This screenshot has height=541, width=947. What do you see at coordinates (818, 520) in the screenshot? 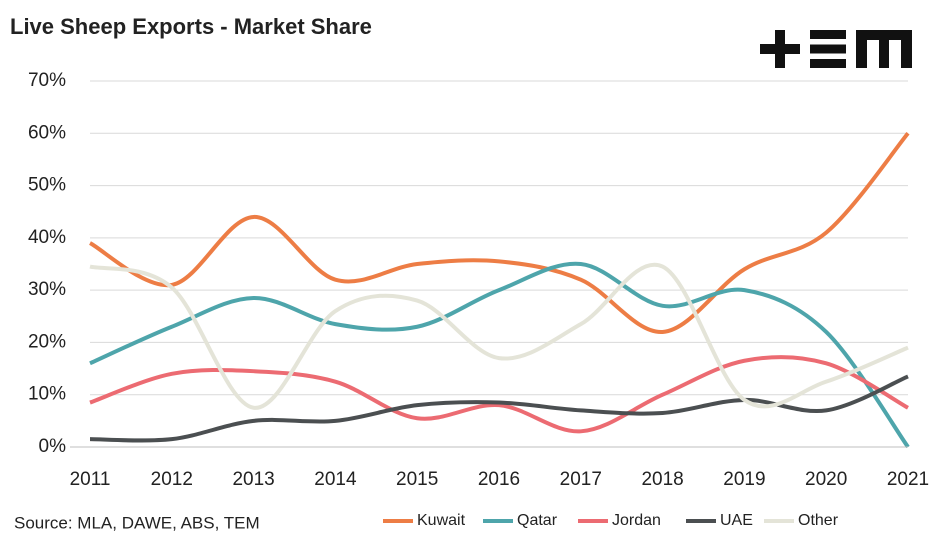
I see `legend-label: Other` at bounding box center [818, 520].